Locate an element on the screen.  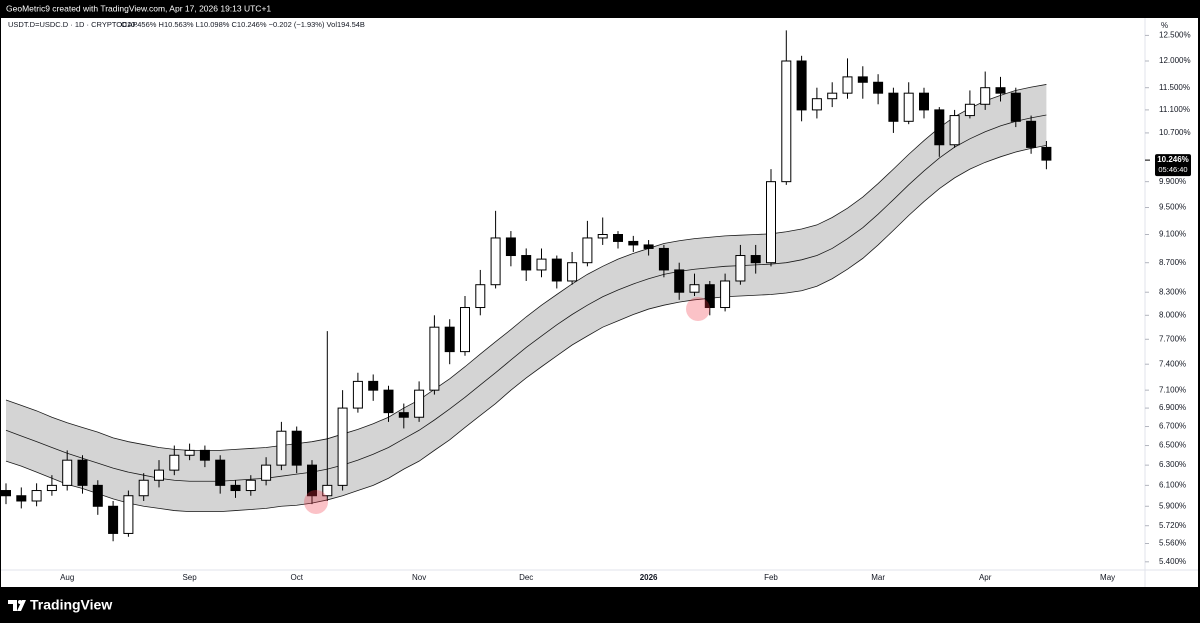
symbol-text: USDT.D=USDC.D · 1D · CRYPTOCAP is located at coordinates (73, 24).